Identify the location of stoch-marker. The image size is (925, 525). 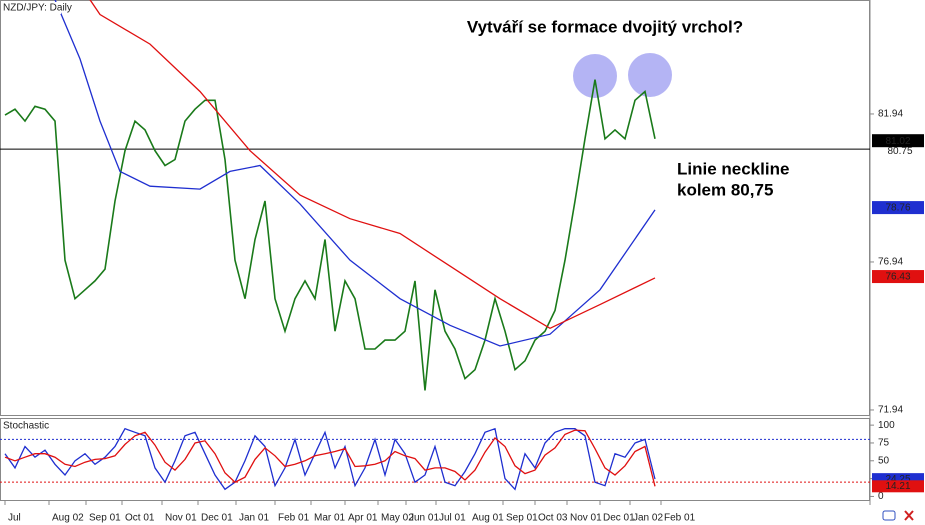
(898, 486).